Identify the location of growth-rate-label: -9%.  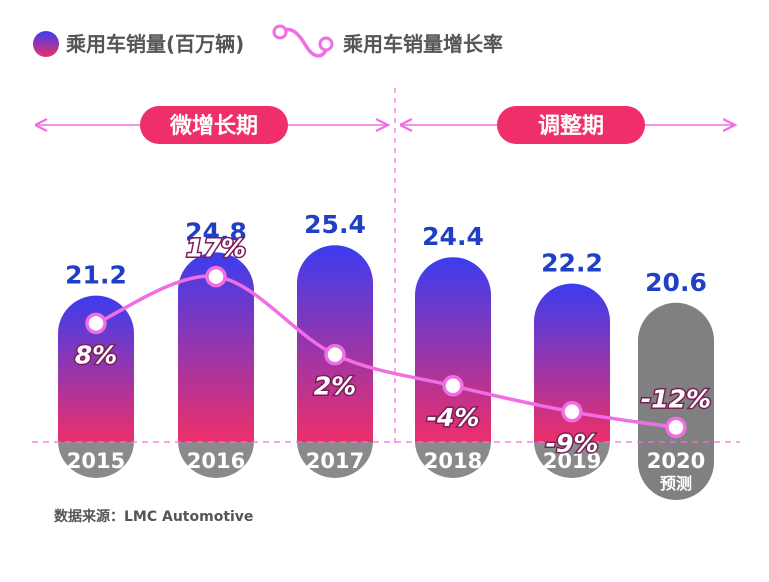
(572, 443).